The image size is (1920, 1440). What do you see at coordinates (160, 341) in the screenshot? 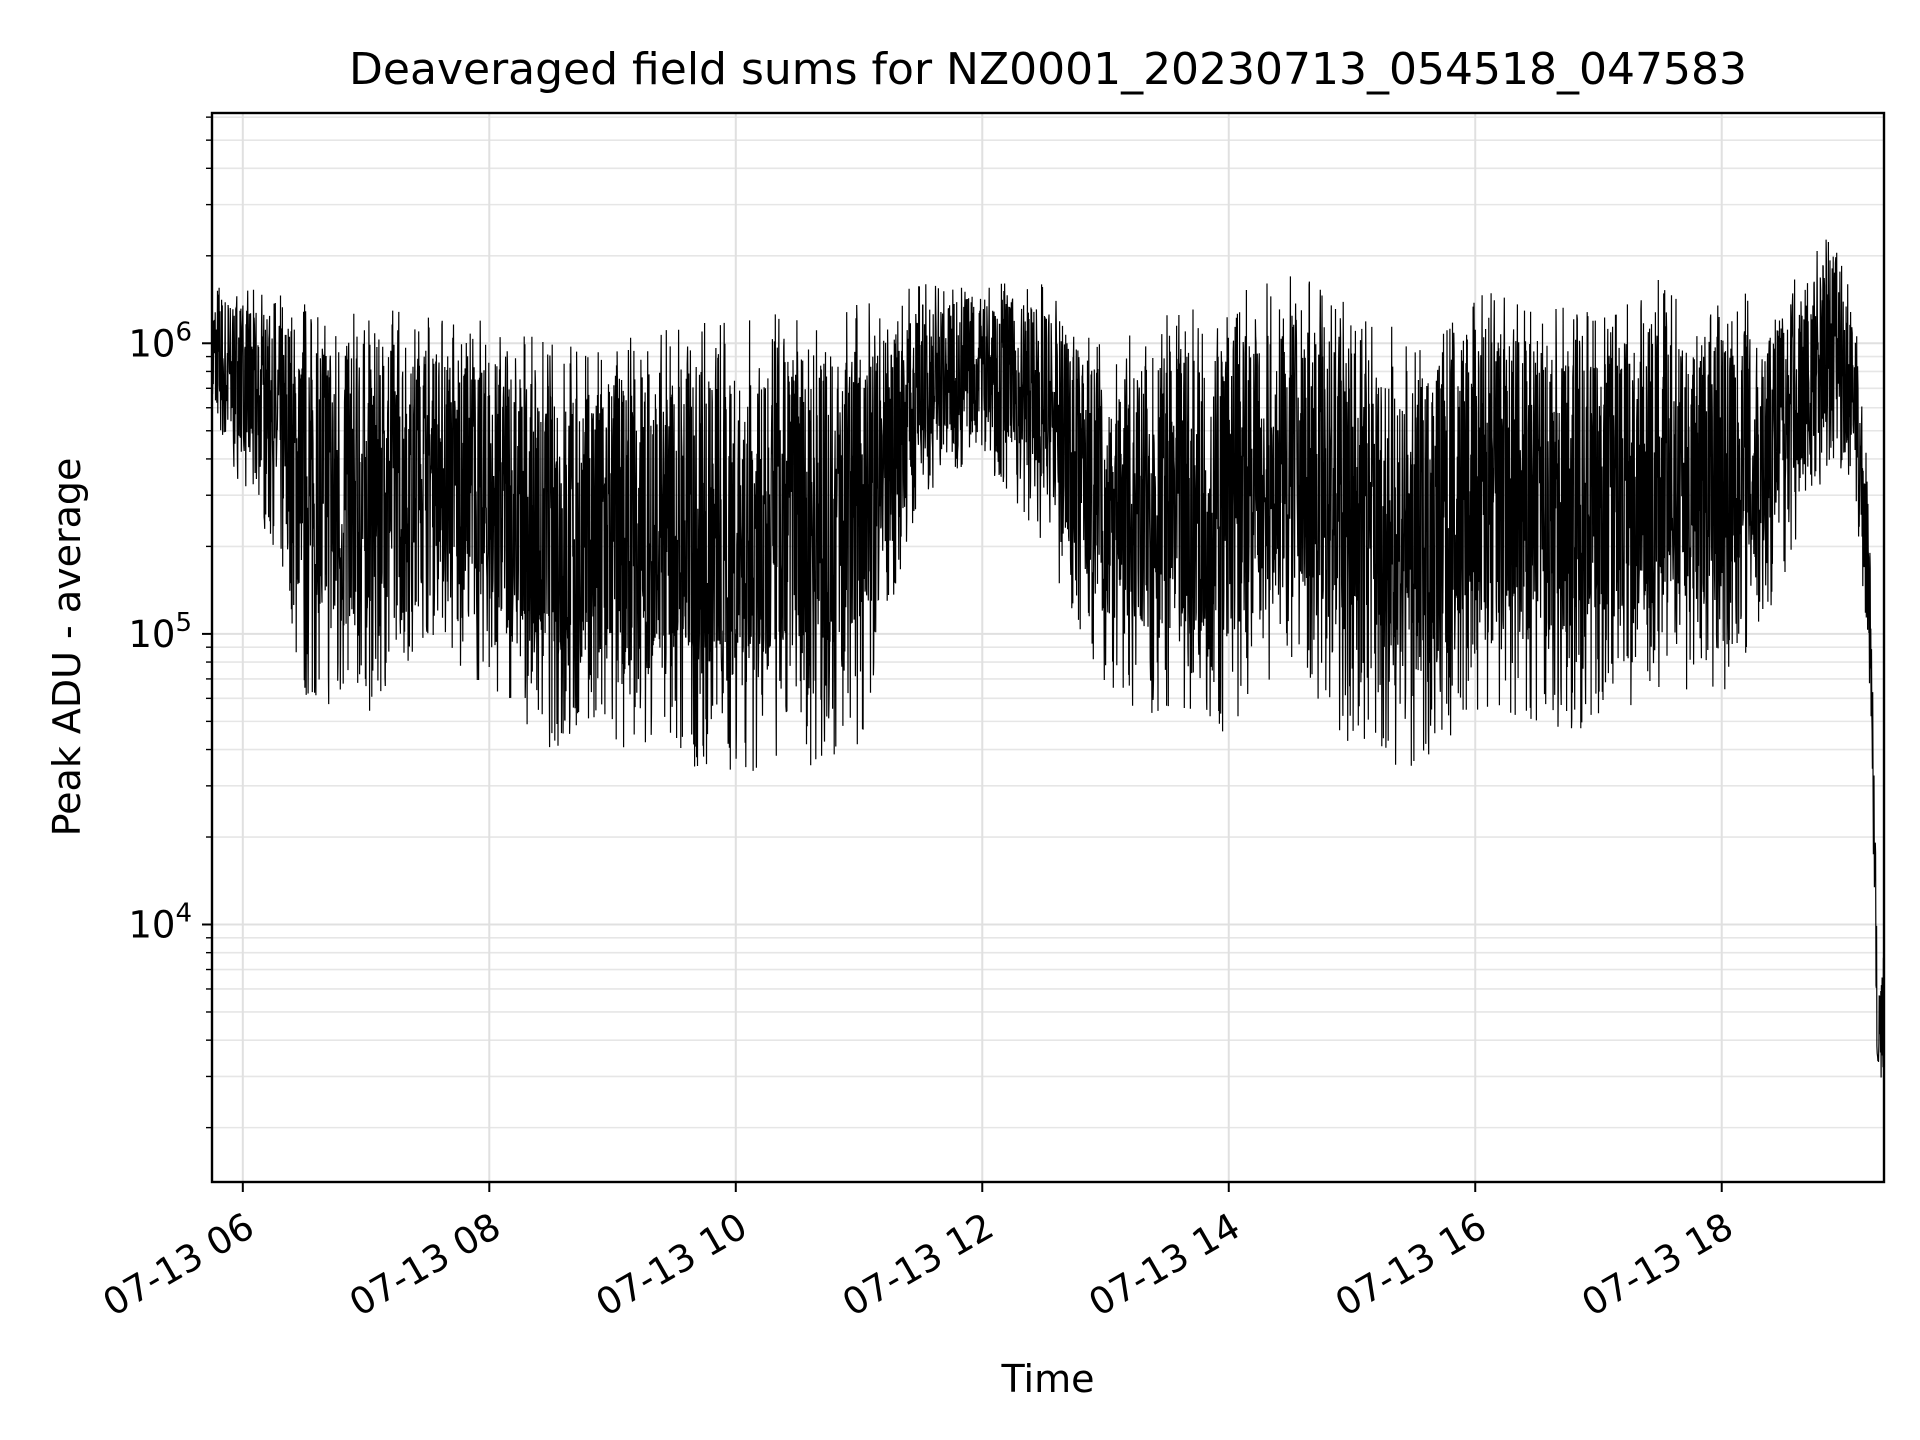
I see `y-tick-label: 106` at bounding box center [160, 341].